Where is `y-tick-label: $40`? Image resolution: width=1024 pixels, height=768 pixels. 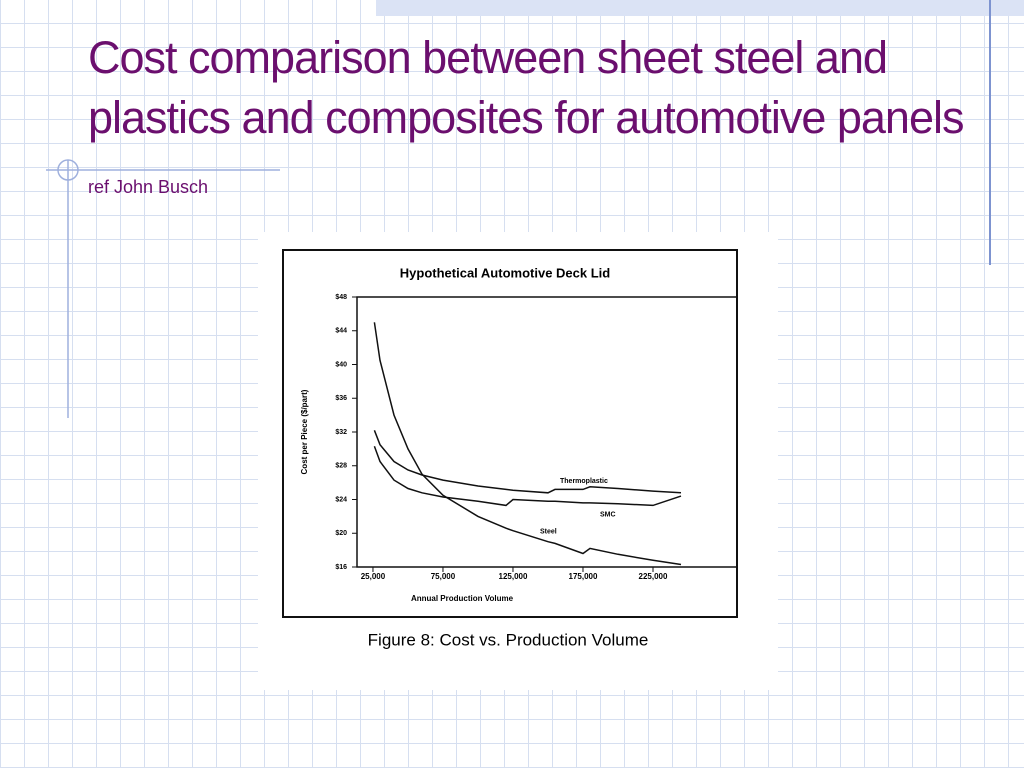
y-tick-label: $40 is located at coordinates (341, 364).